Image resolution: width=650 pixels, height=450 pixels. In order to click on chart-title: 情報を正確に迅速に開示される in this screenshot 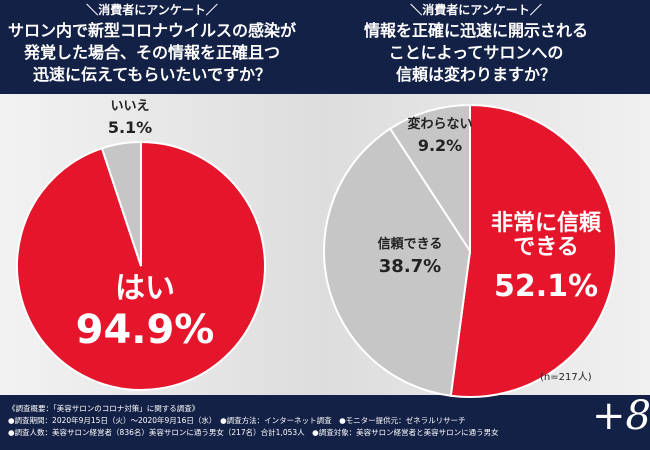, I will do `click(475, 30)`.